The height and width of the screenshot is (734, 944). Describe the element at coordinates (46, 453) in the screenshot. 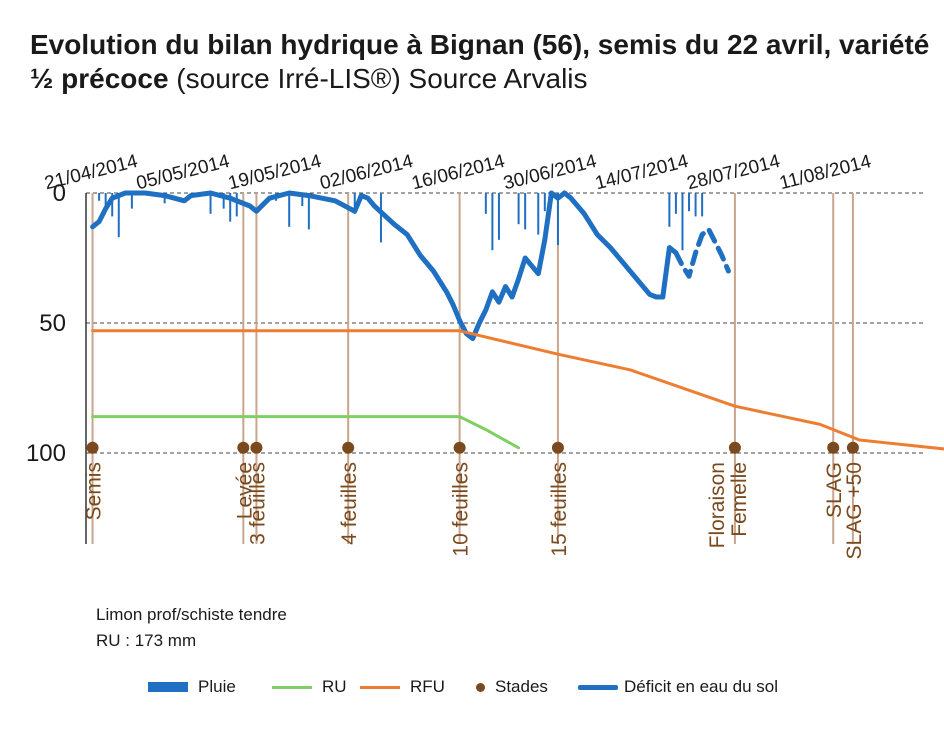

I see `y-tick-label: 100` at that location.